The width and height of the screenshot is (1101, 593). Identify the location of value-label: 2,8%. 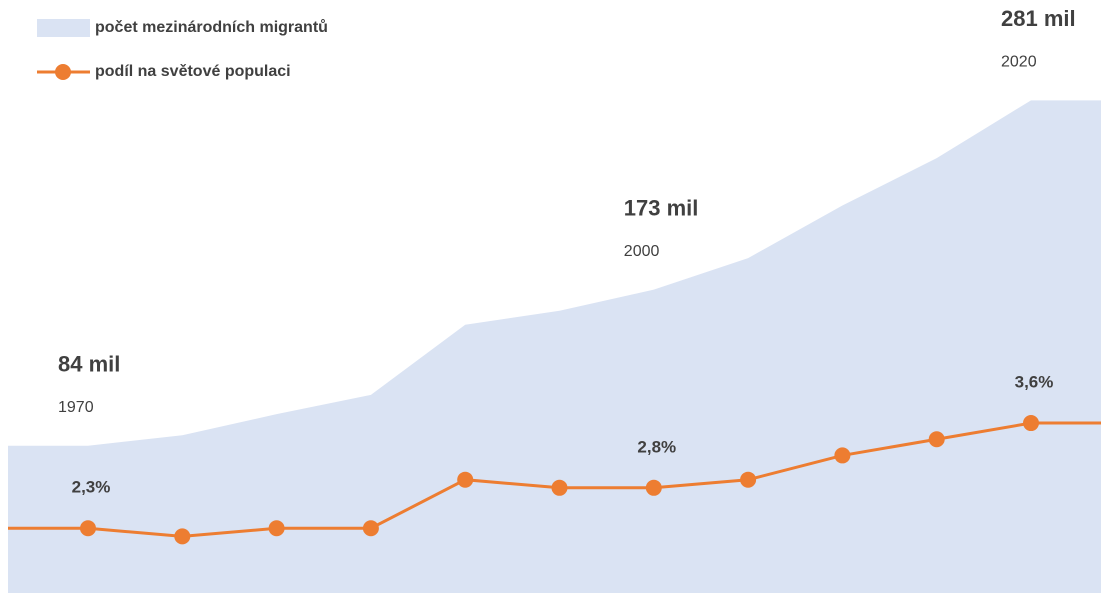
(656, 446).